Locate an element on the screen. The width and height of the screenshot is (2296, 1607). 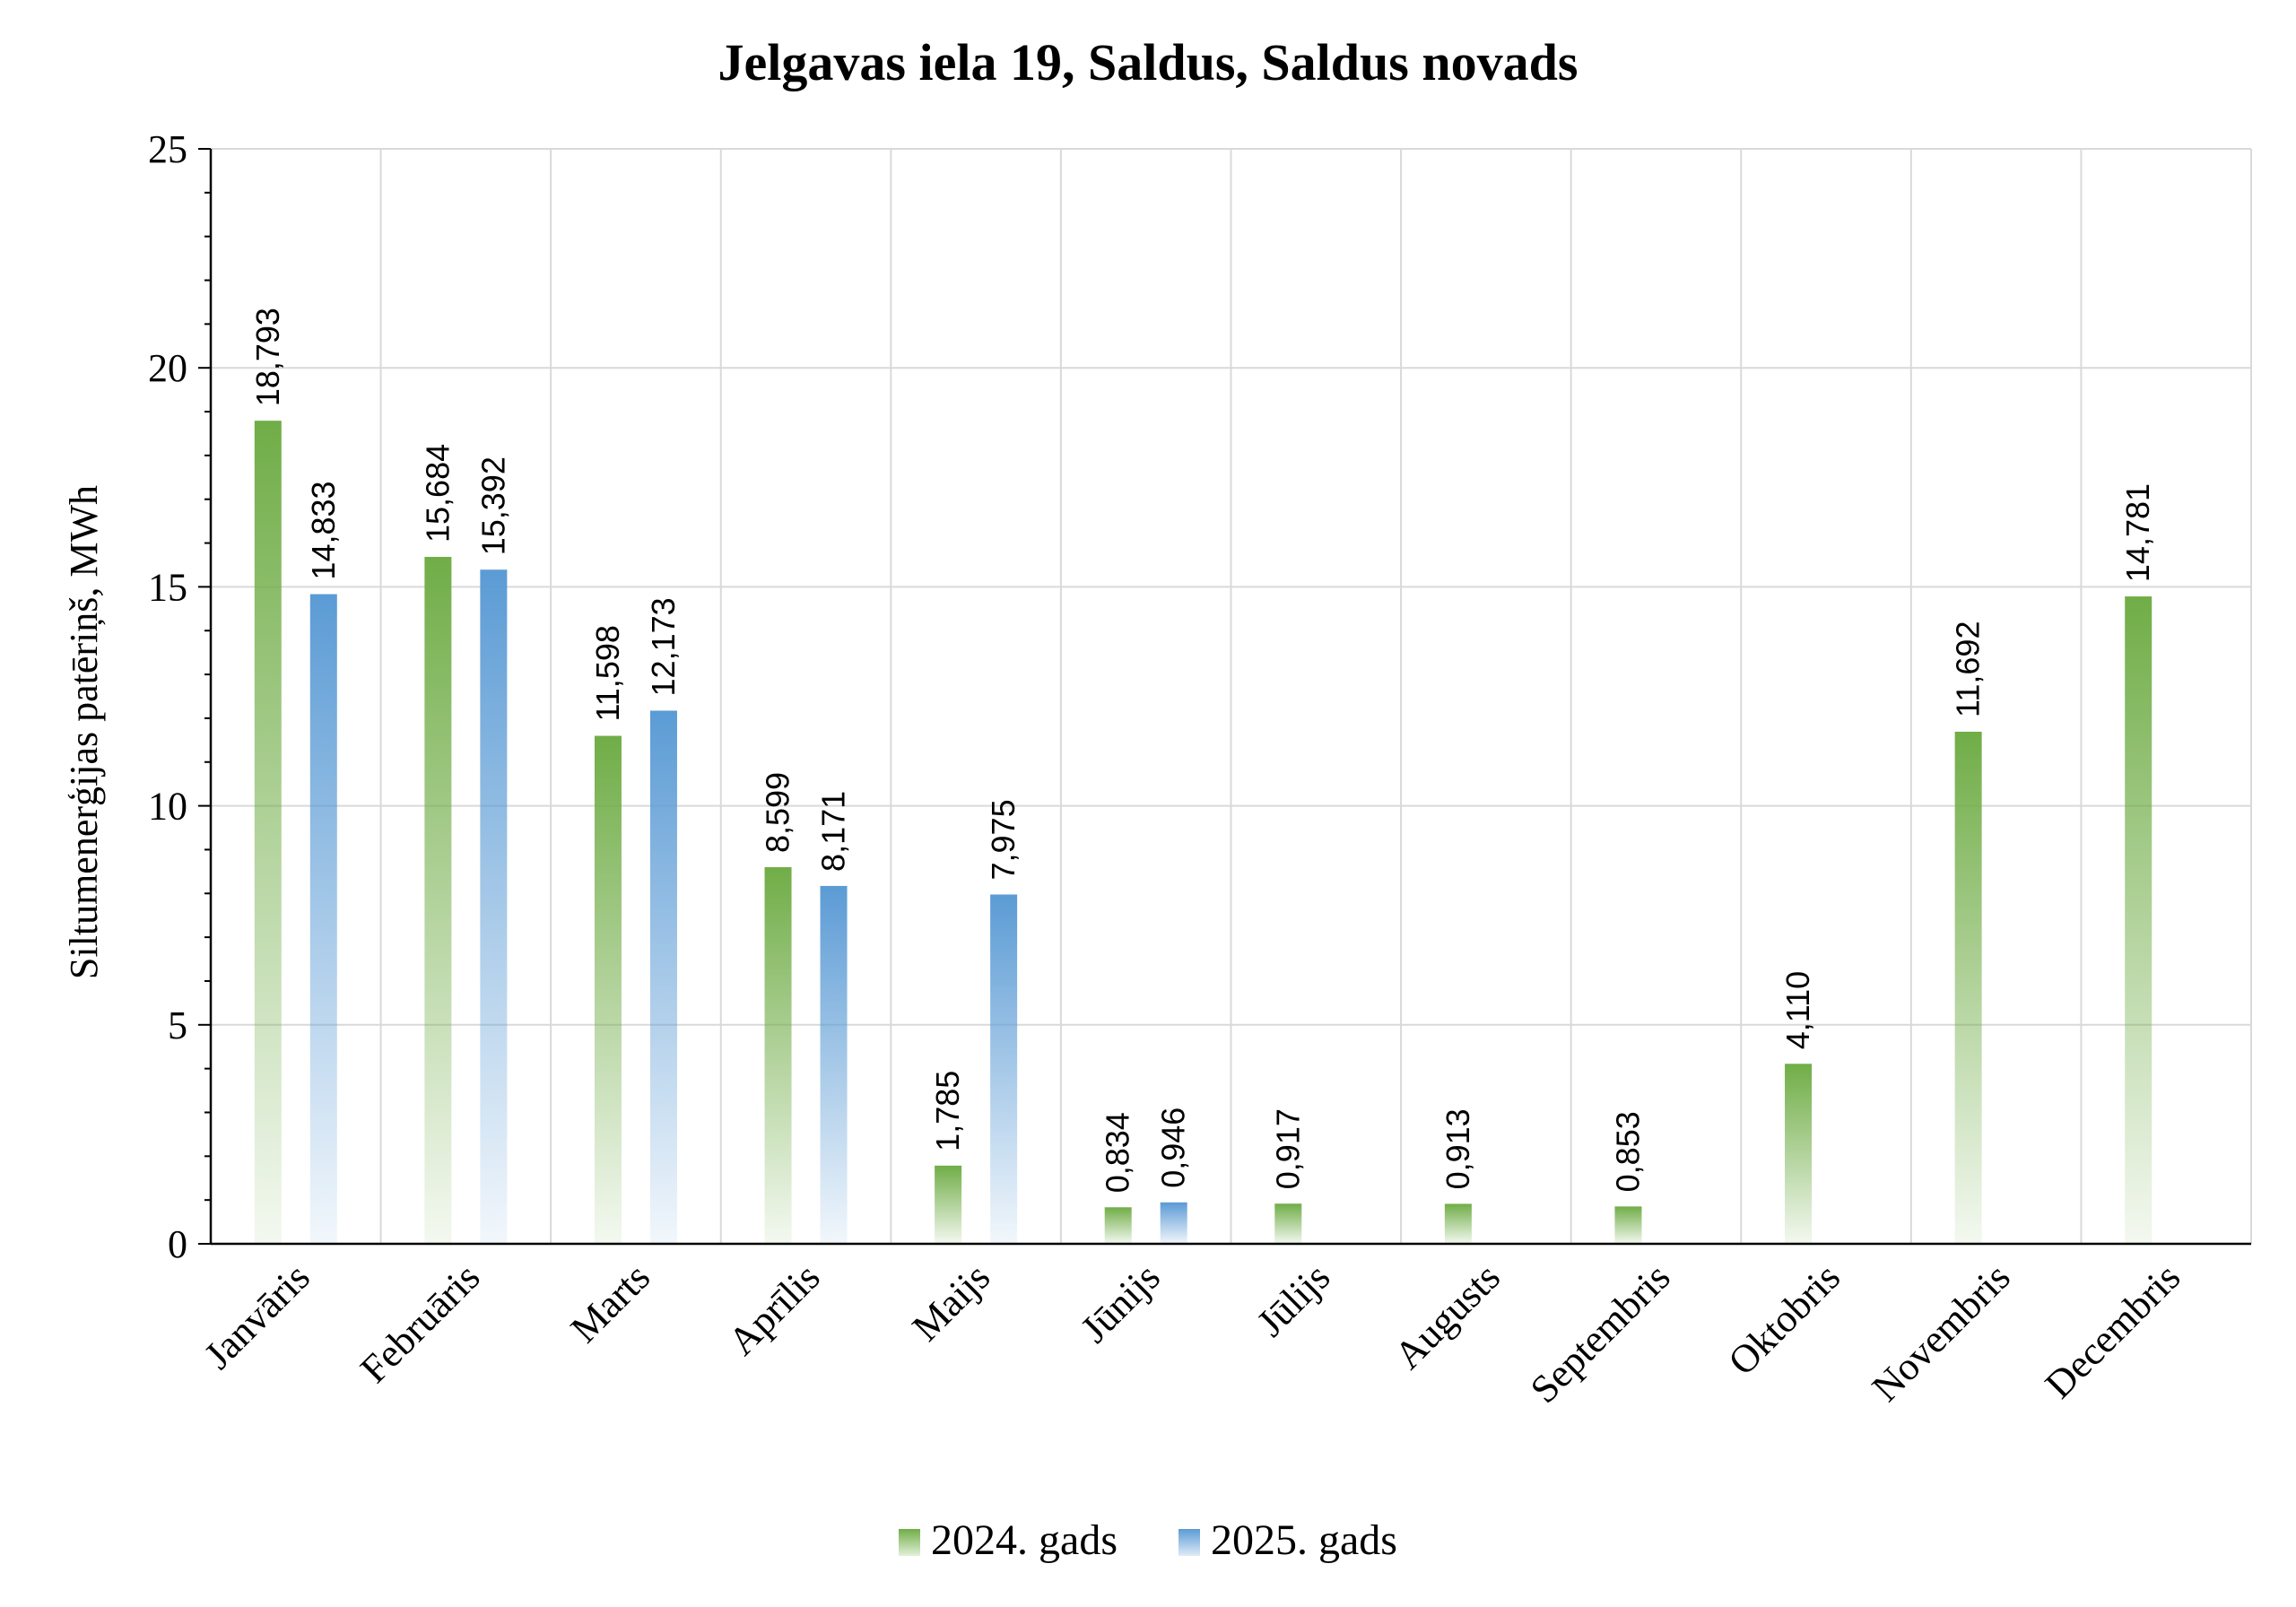
category-label-5: Jūnijs is located at coordinates (1121, 1303).